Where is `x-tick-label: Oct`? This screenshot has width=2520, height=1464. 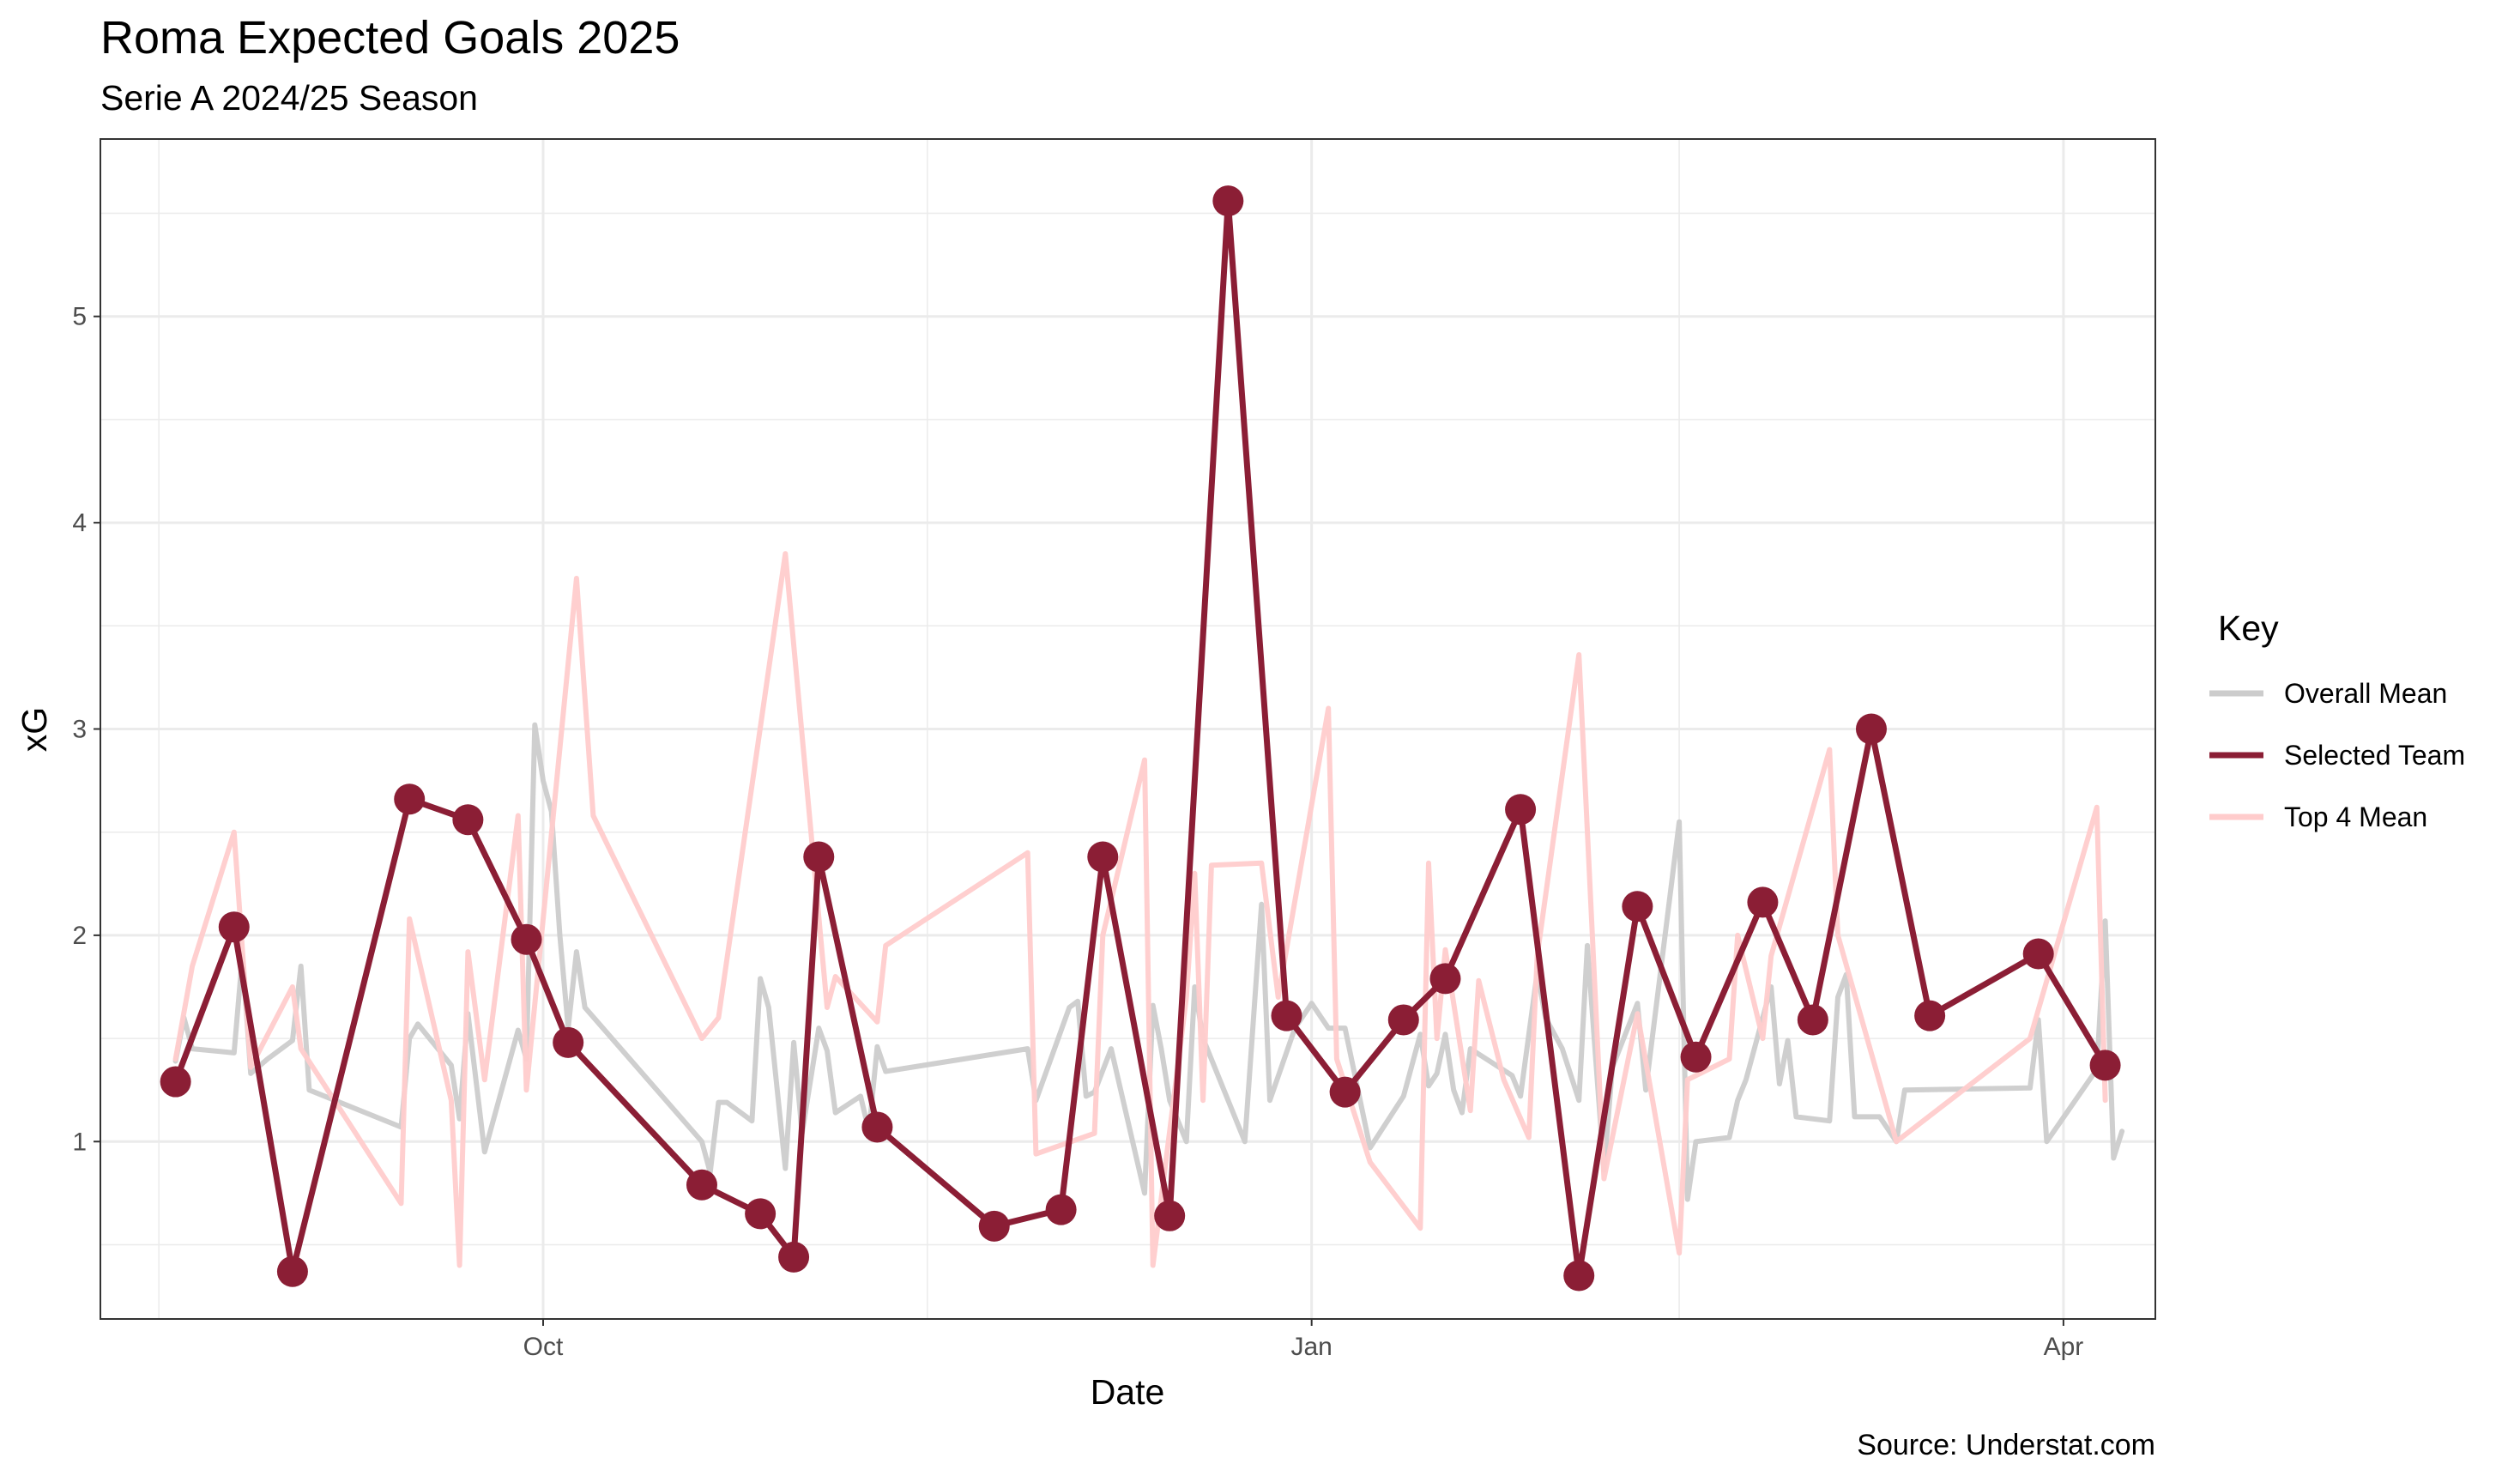
x-tick-label: Oct is located at coordinates (543, 1347).